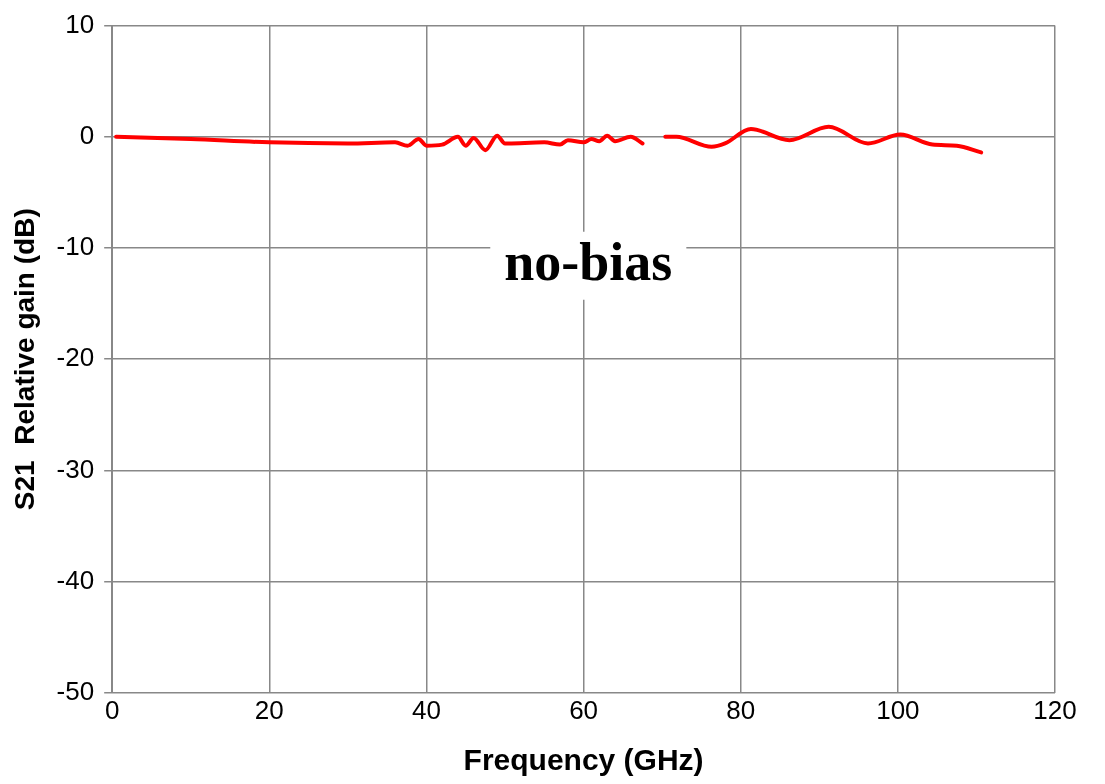  Describe the element at coordinates (75, 246) in the screenshot. I see `y-tick-label: -10` at that location.